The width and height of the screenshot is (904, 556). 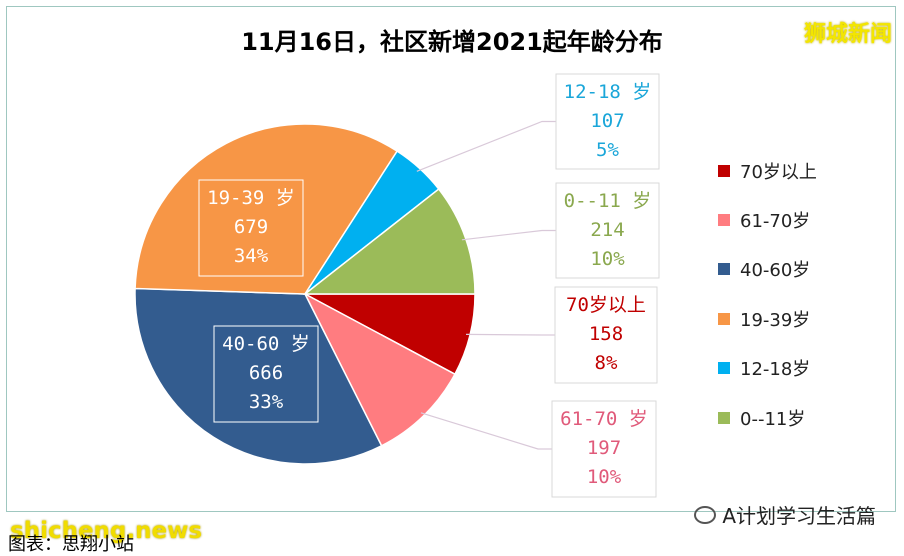 I want to click on data-label-category: 19-39 岁, so click(x=251, y=198).